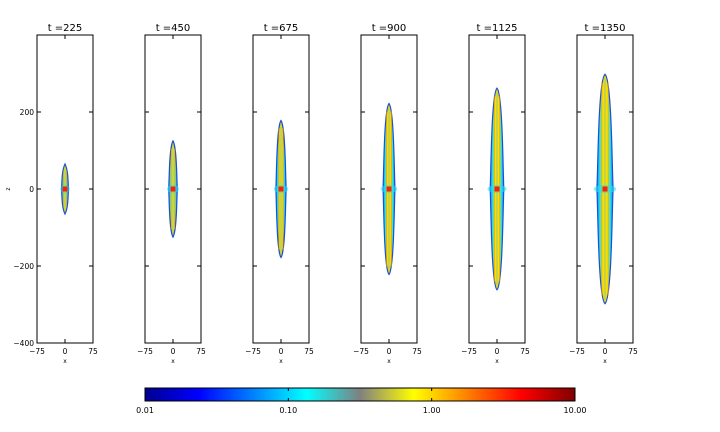 This screenshot has width=720, height=432. Describe the element at coordinates (605, 28) in the screenshot. I see `panel-title: t =1350` at that location.